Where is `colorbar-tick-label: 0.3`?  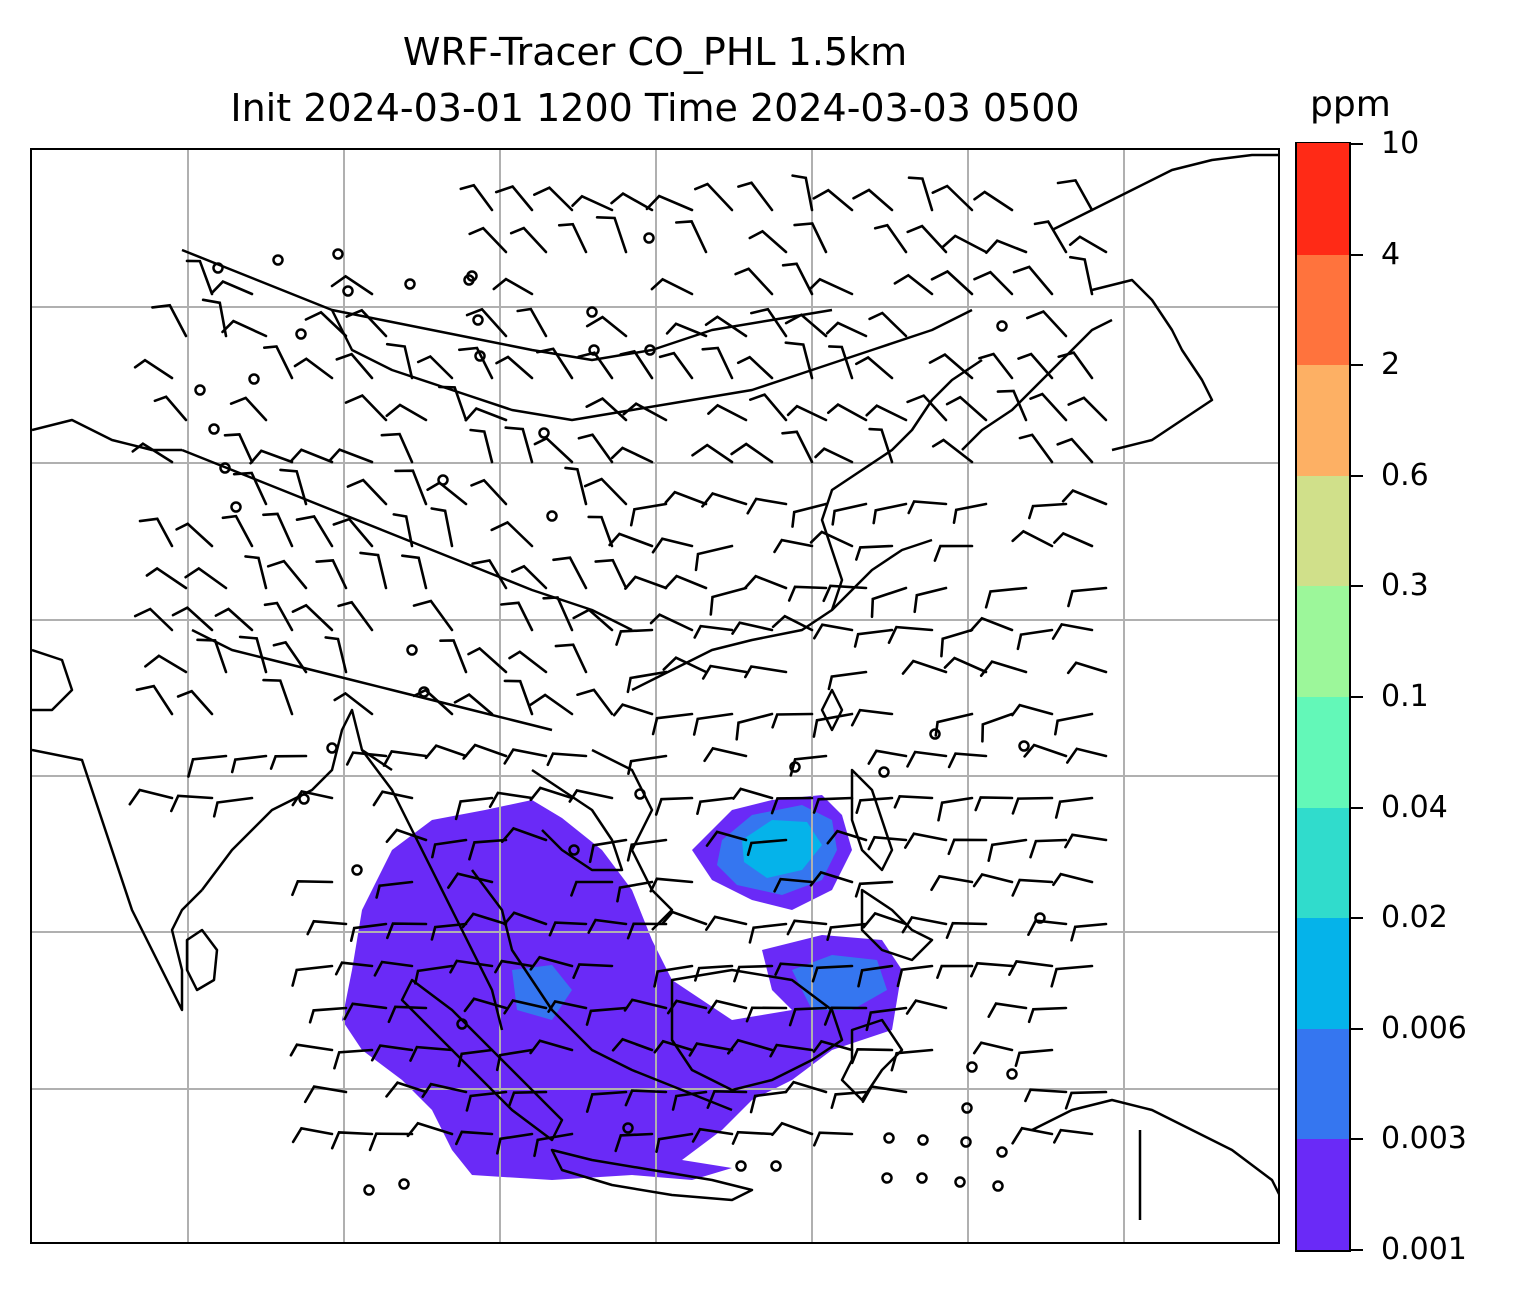 colorbar-tick-label: 0.3 is located at coordinates (1405, 586).